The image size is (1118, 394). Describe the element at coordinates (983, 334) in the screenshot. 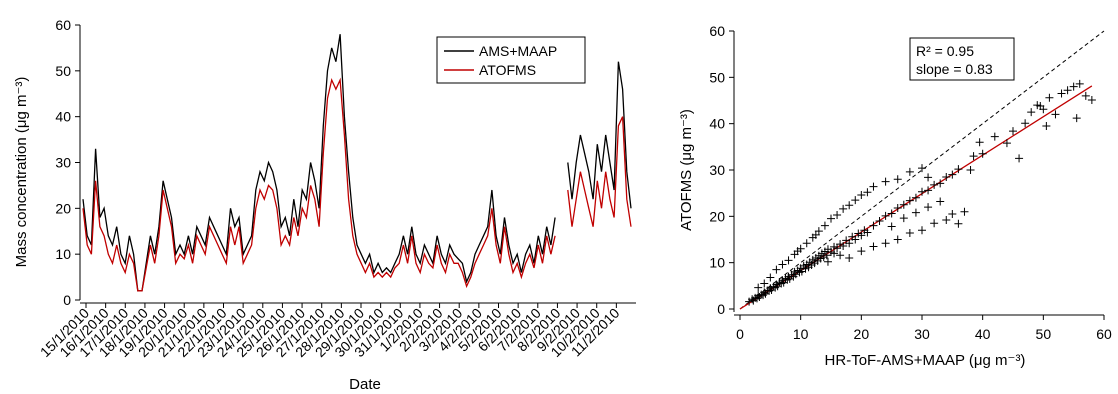

I see `right-x-tick-label: 40` at that location.